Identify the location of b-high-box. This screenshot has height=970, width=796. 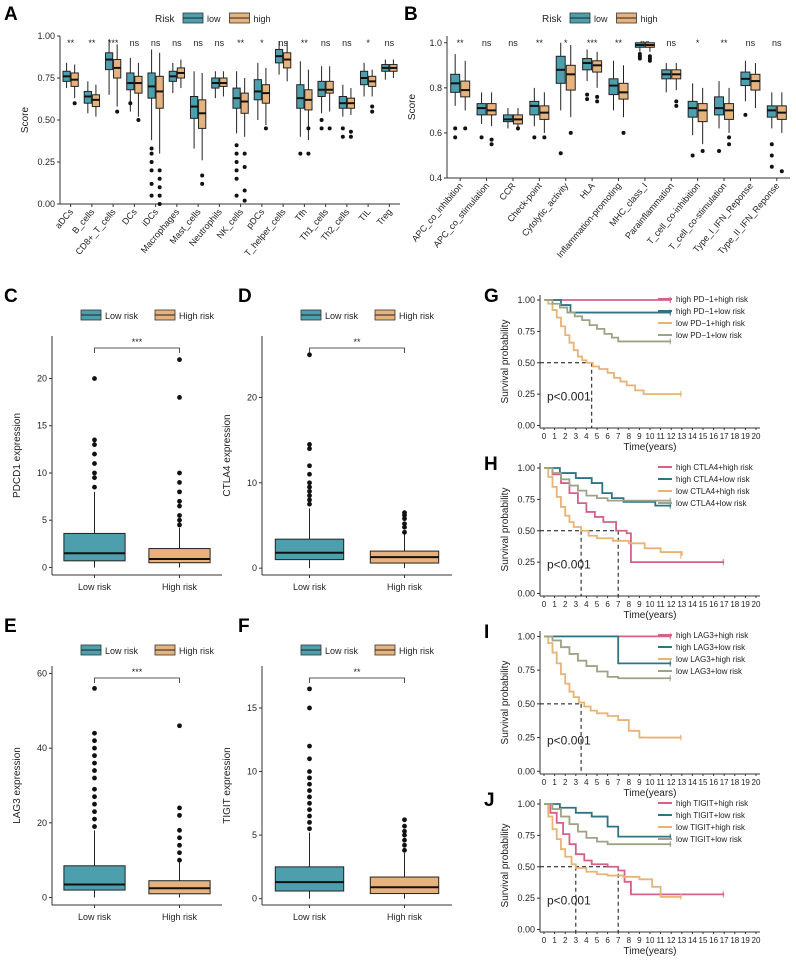
(623, 91).